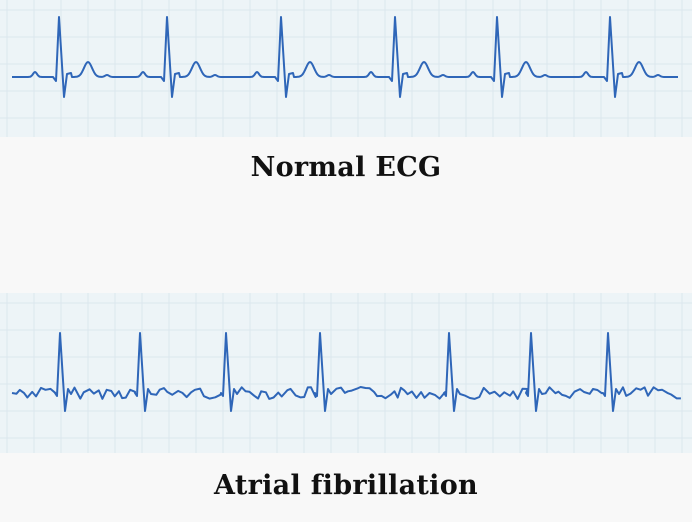 This screenshot has width=692, height=522. What do you see at coordinates (346, 485) in the screenshot?
I see `atrial-fibrillation-title: Atrial fibrillation` at bounding box center [346, 485].